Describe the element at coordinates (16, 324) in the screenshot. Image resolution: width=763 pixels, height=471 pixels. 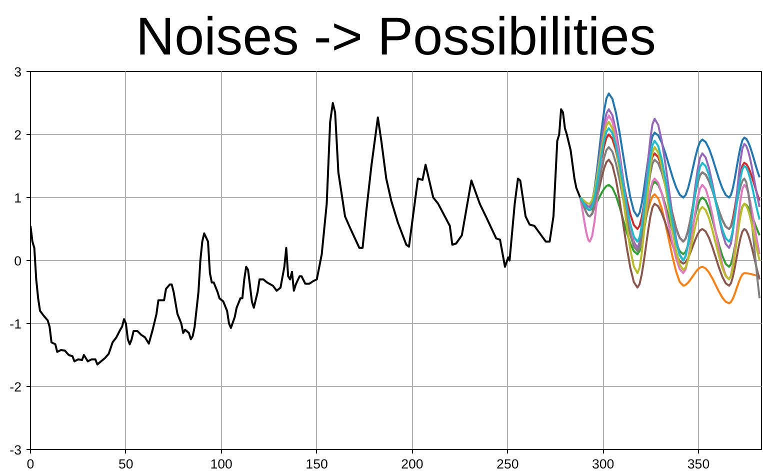
I see `y-tick-label: -1` at that location.